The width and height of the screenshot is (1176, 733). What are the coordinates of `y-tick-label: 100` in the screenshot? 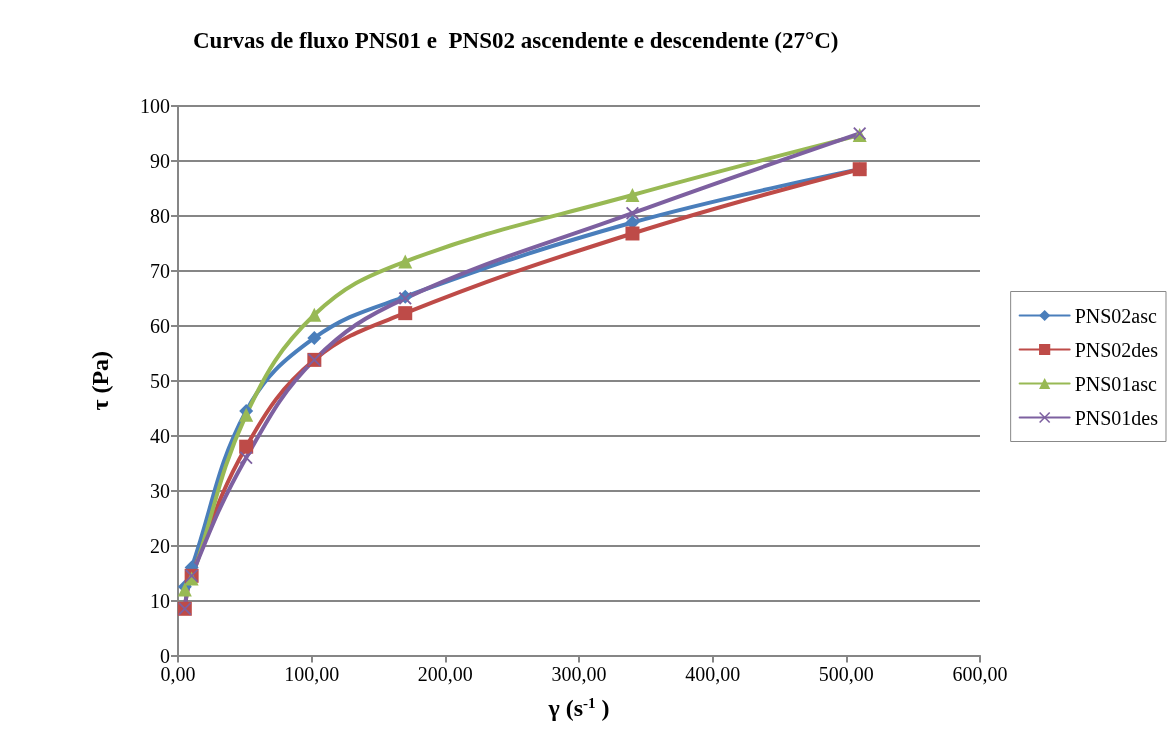 It's located at (155, 106).